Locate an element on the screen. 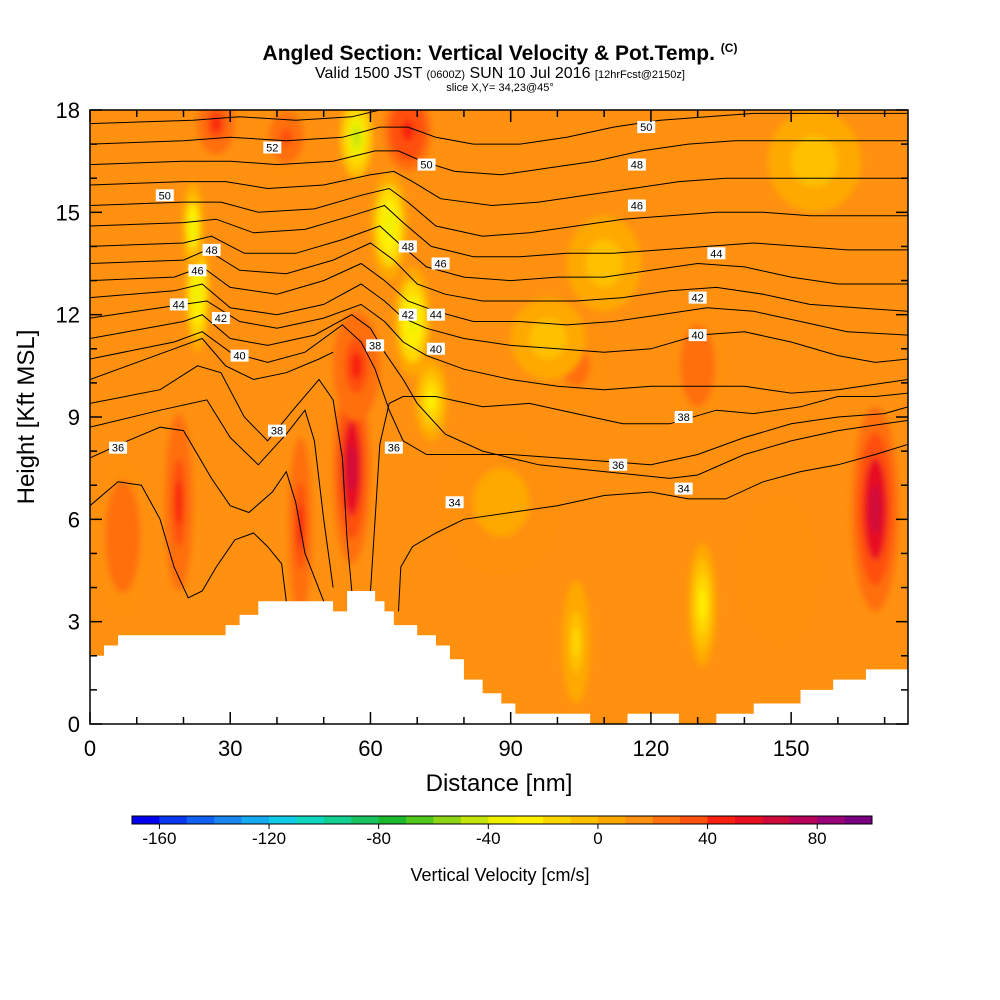  chart-title-unit: (C) is located at coordinates (729, 48).